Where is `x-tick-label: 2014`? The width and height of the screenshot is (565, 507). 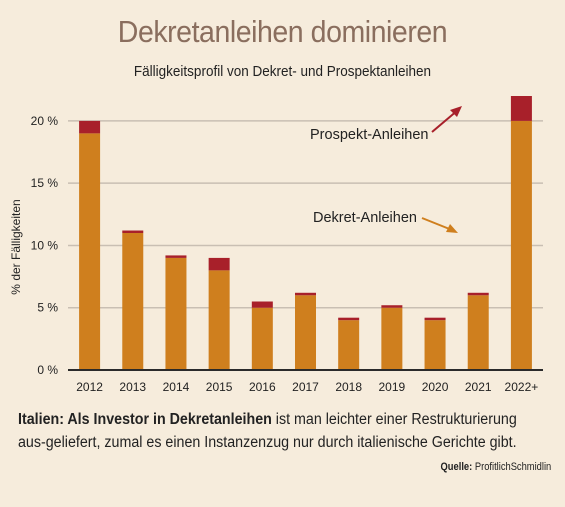
x-tick-label: 2014 is located at coordinates (176, 387).